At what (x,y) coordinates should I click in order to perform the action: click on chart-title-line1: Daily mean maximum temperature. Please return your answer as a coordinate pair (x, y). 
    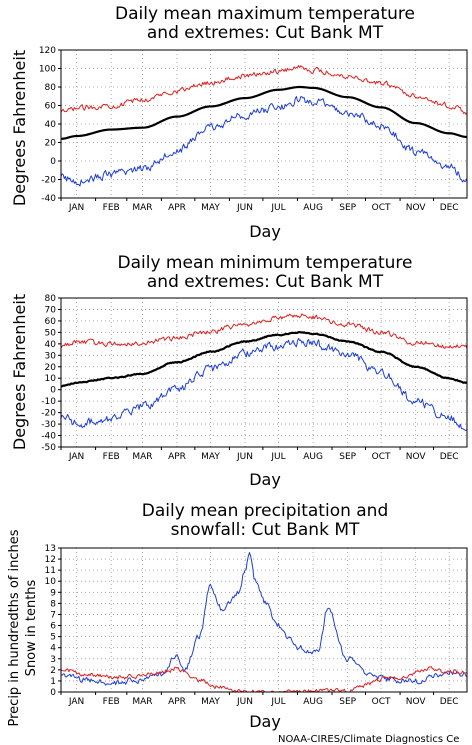
    Looking at the image, I should click on (265, 14).